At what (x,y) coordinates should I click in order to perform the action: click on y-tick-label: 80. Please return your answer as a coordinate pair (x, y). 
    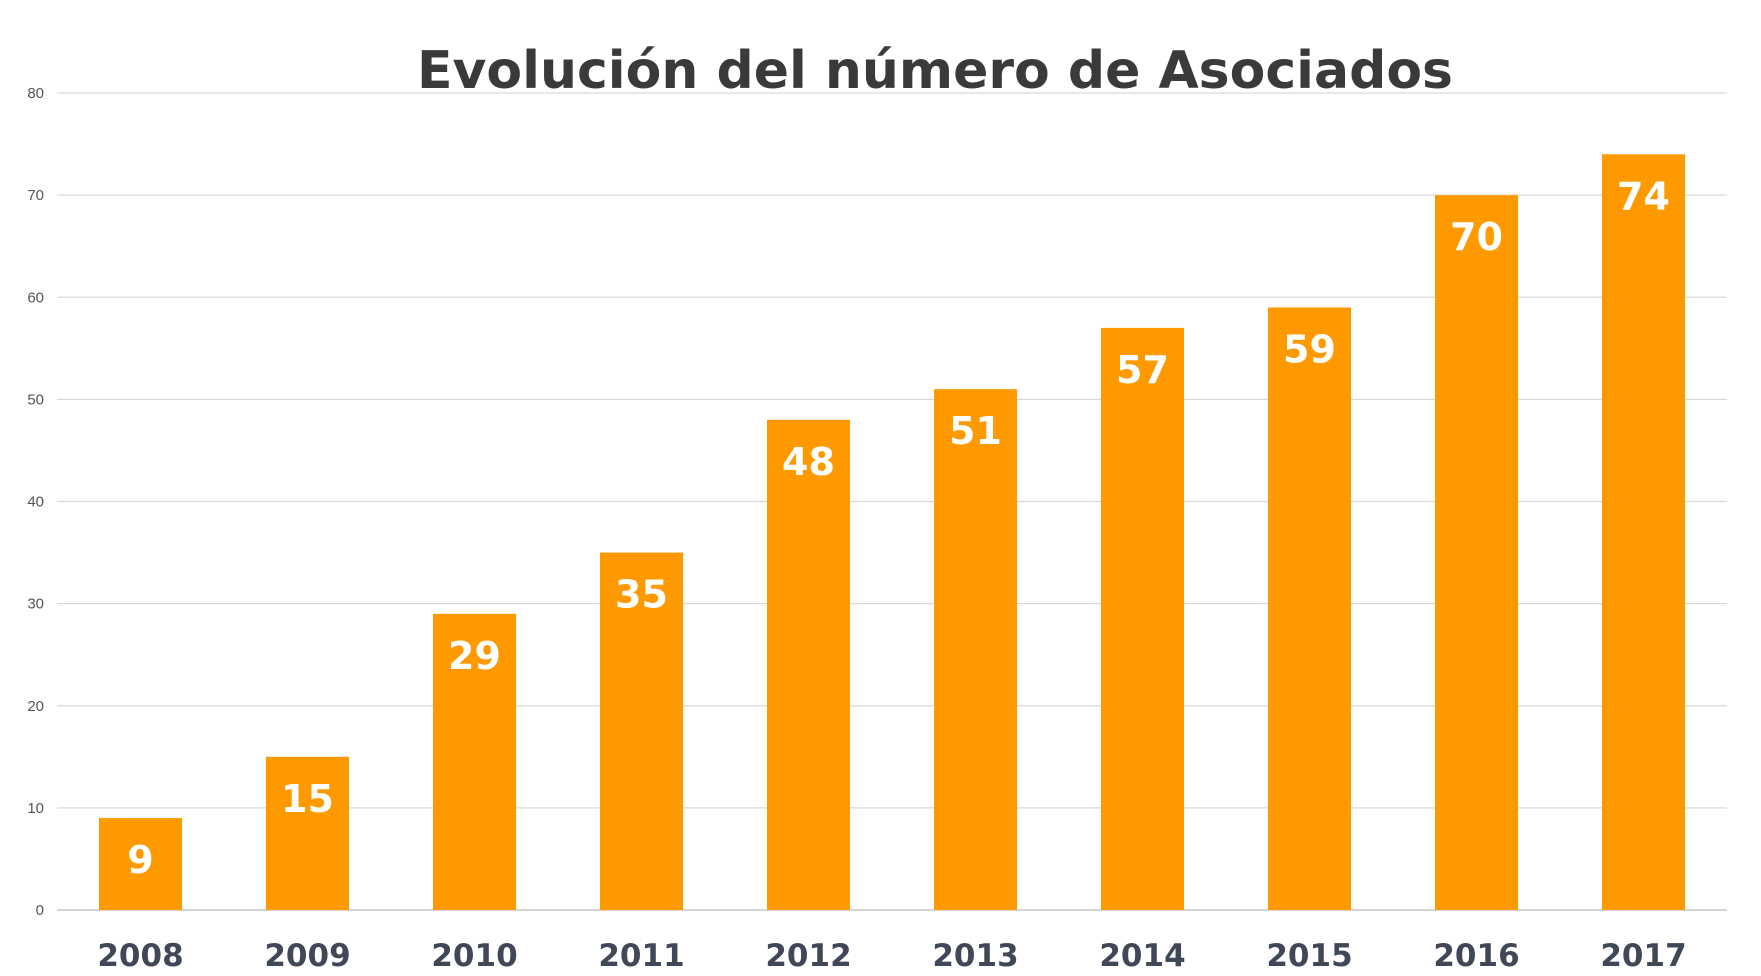
    Looking at the image, I should click on (35, 93).